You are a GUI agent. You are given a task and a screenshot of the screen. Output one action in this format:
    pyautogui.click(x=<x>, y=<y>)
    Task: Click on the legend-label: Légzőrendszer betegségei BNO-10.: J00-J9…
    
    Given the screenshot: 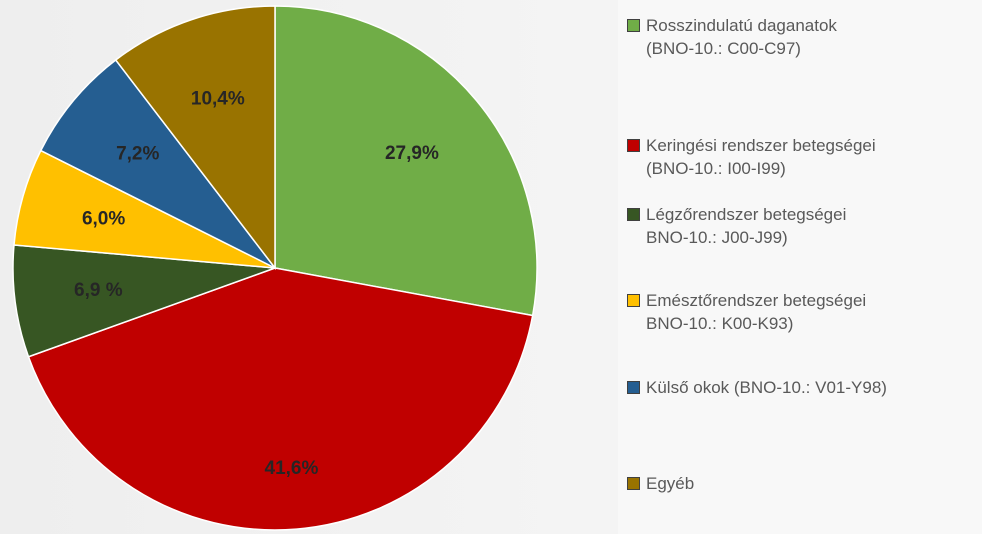 What is the action you would take?
    pyautogui.click(x=746, y=226)
    